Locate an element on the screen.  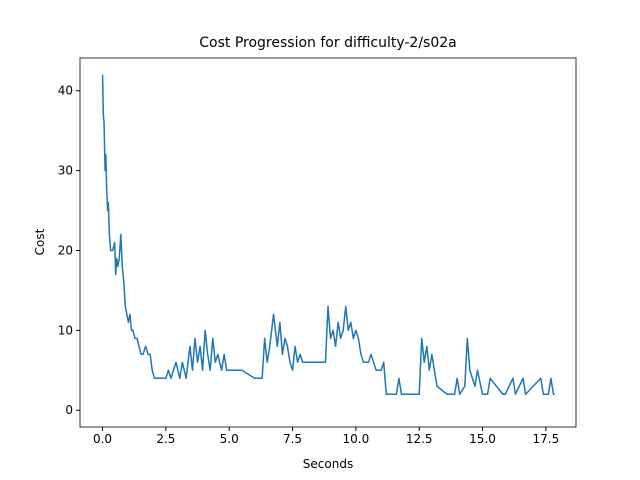
x-tick-label: 7.5 is located at coordinates (292, 439).